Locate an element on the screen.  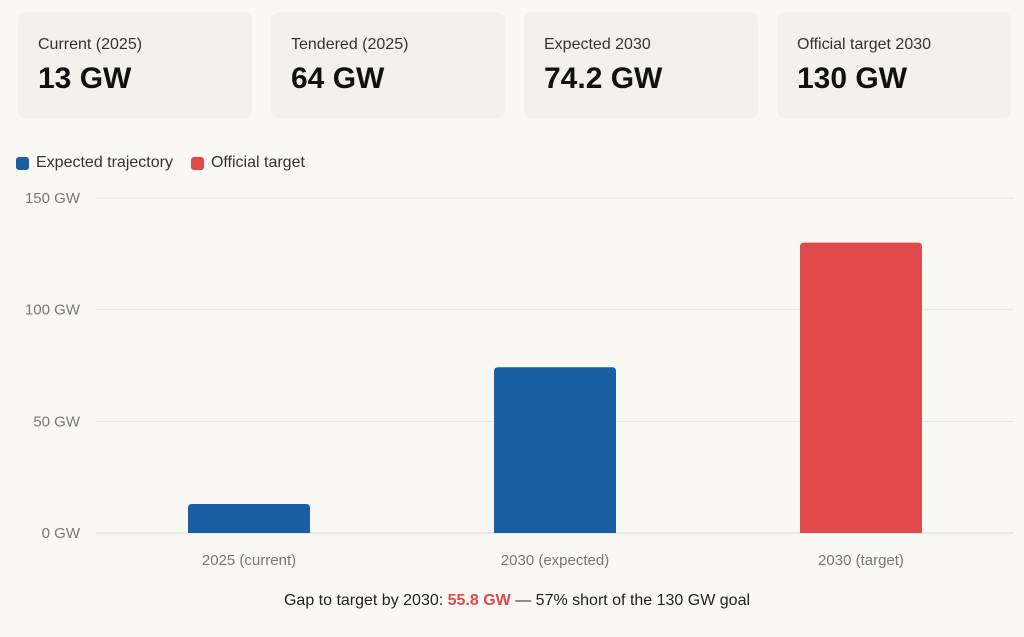
stat-card-target: Official target 2030 130 GW is located at coordinates (894, 65).